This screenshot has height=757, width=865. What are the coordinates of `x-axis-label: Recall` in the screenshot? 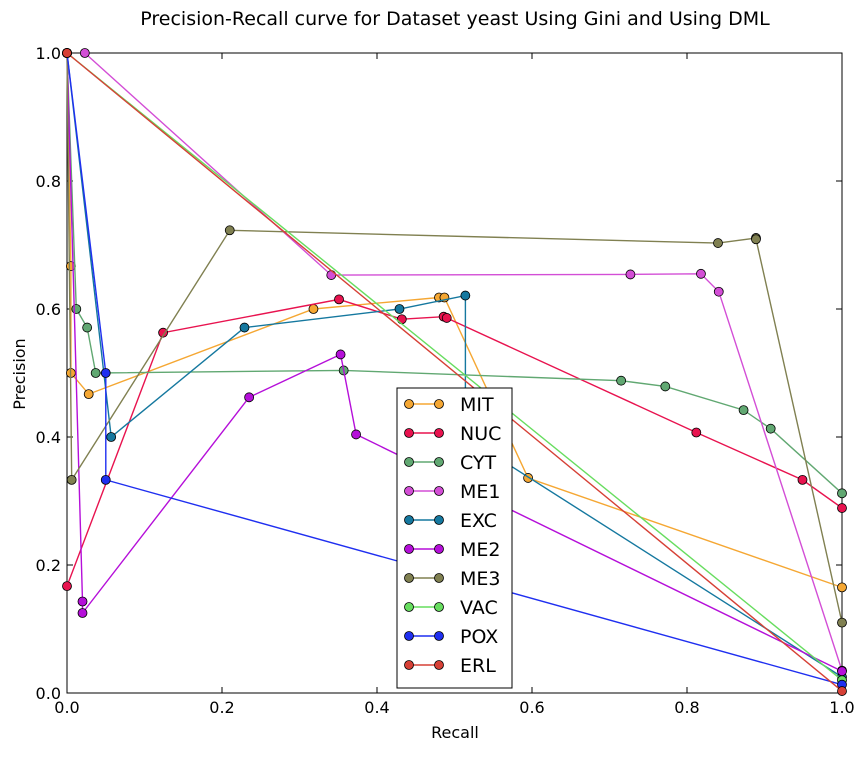 It's located at (455, 732).